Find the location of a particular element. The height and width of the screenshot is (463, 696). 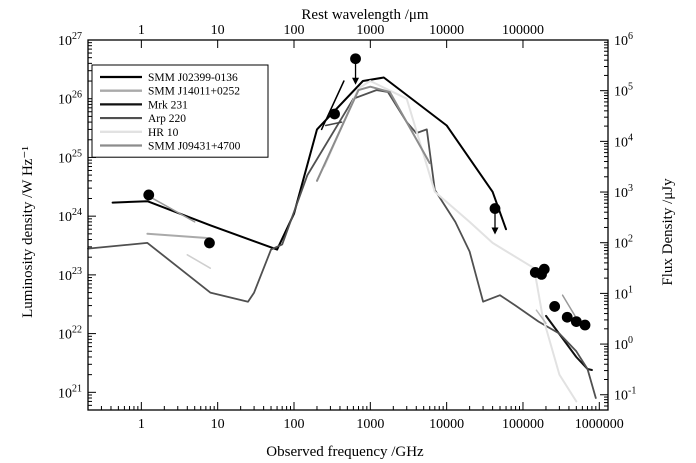

bottom-tick-label: 1000 is located at coordinates (370, 424).